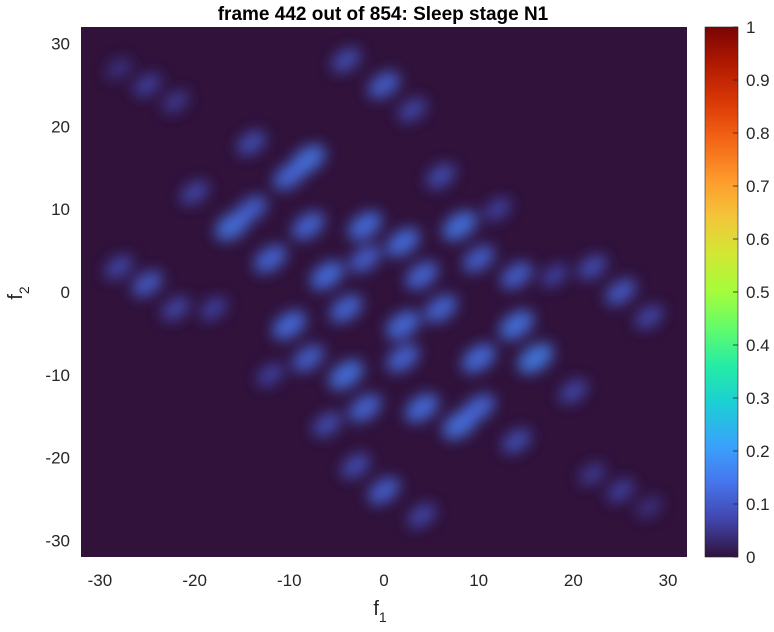 Image resolution: width=774 pixels, height=632 pixels. Describe the element at coordinates (57, 375) in the screenshot. I see `y-tick-label: -10` at that location.